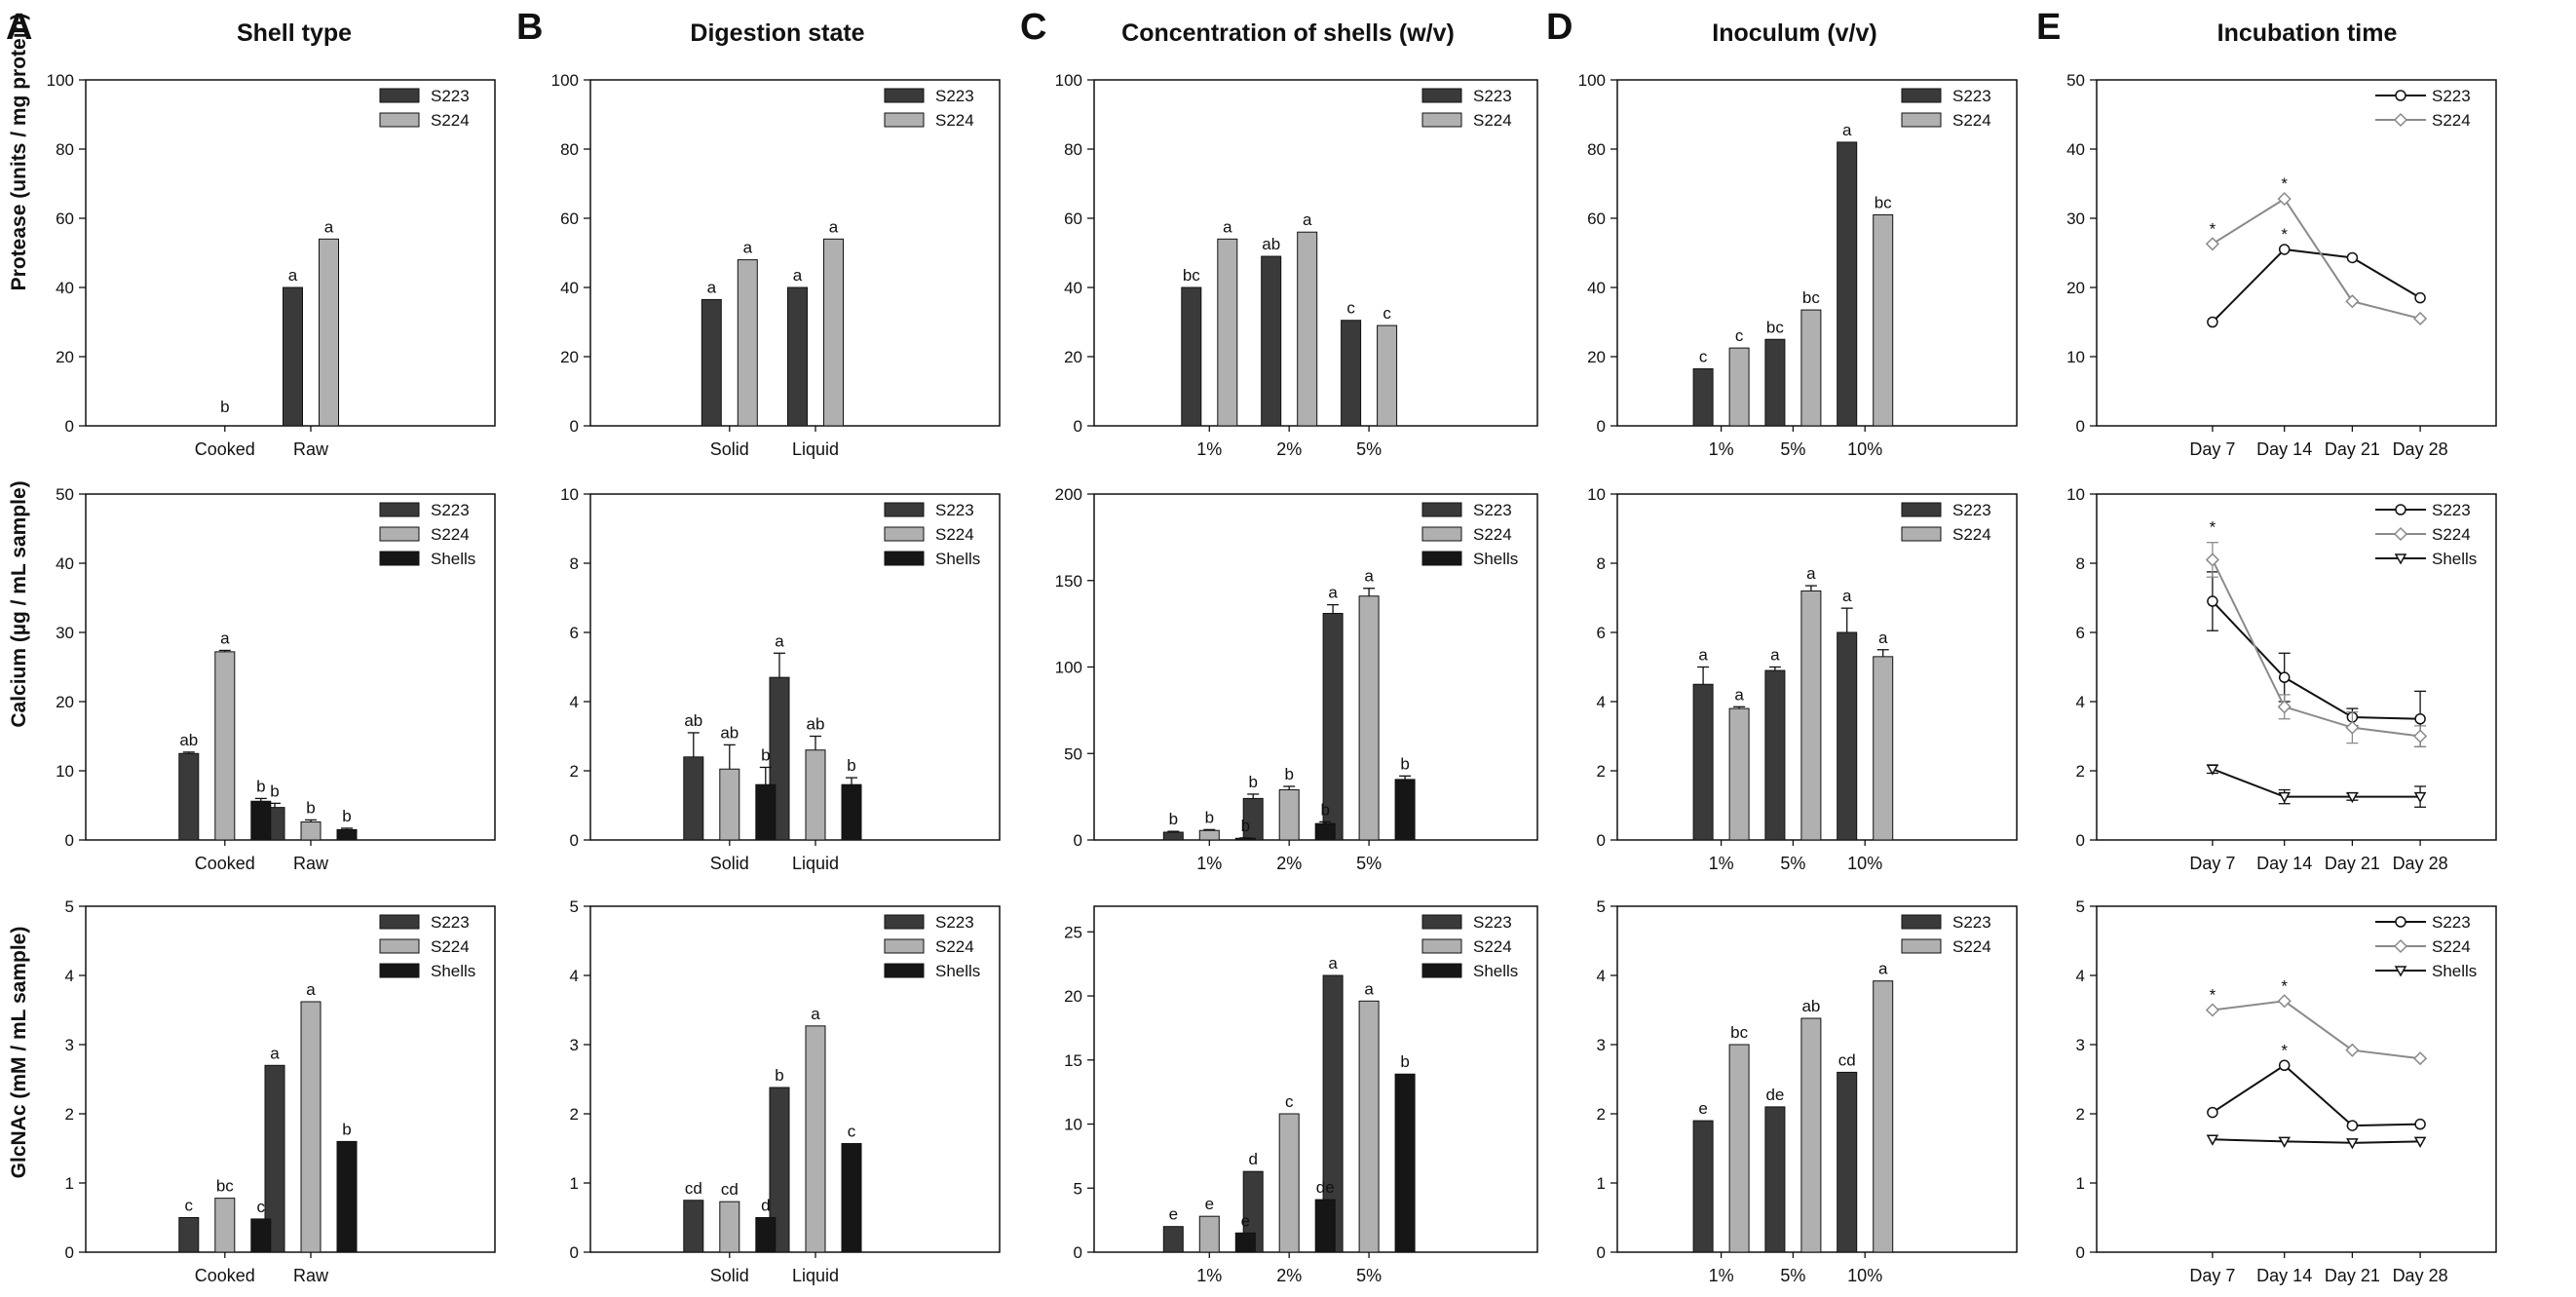 The width and height of the screenshot is (2576, 1297). Describe the element at coordinates (2284, 249) in the screenshot. I see `marker-s223` at that location.